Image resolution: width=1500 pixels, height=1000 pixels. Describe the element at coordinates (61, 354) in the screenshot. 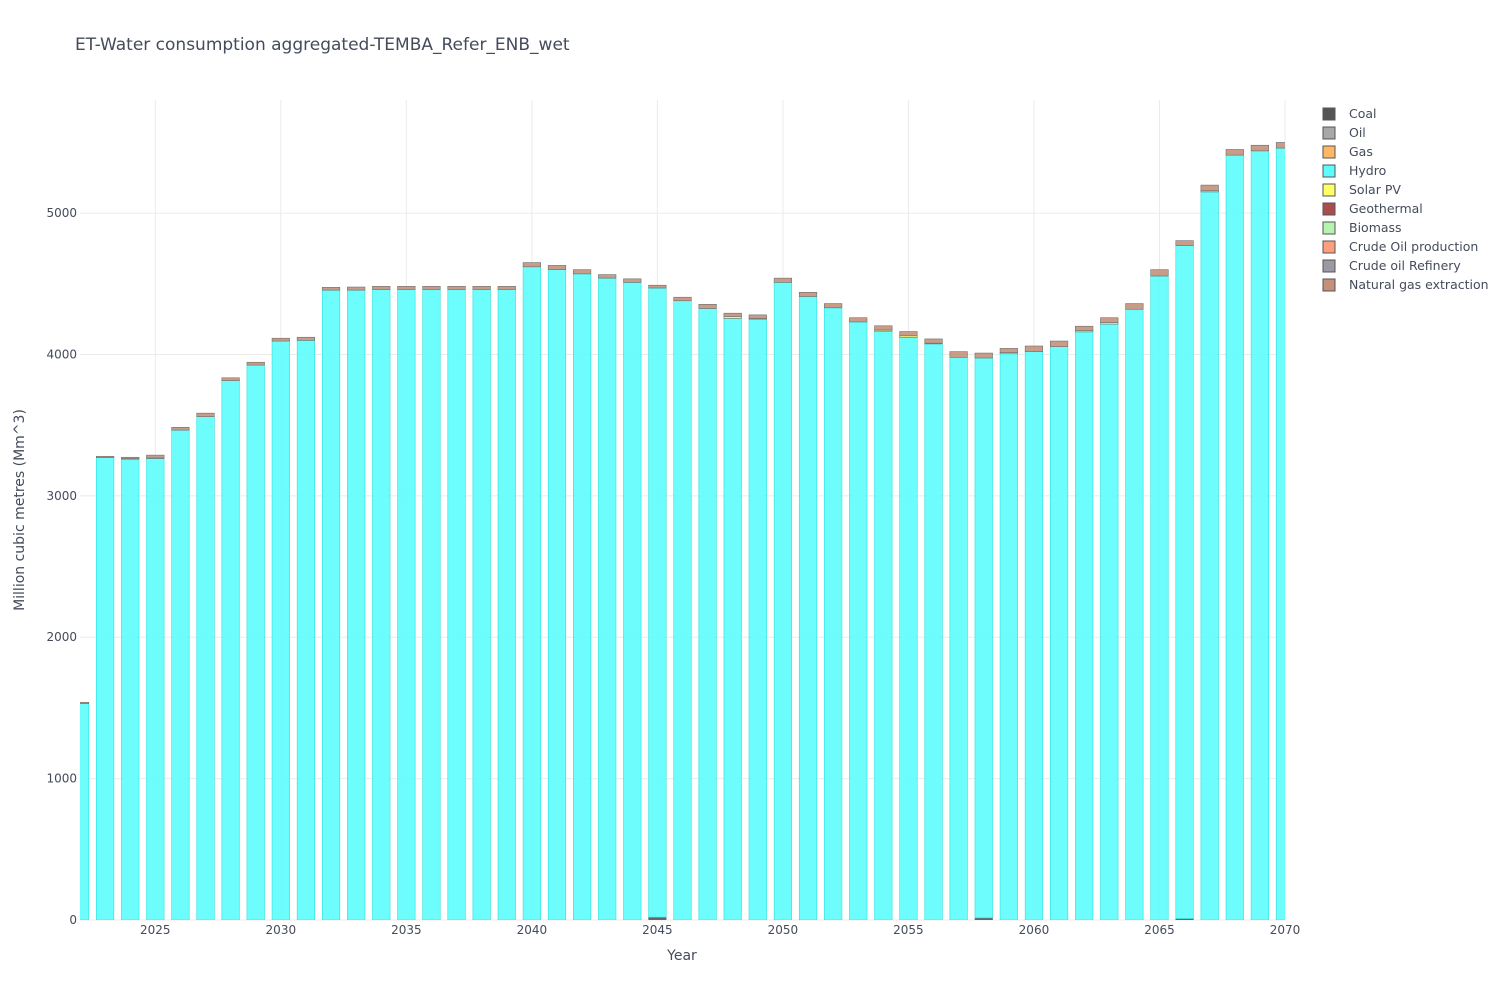

I see `y-tick-label: 4000` at that location.